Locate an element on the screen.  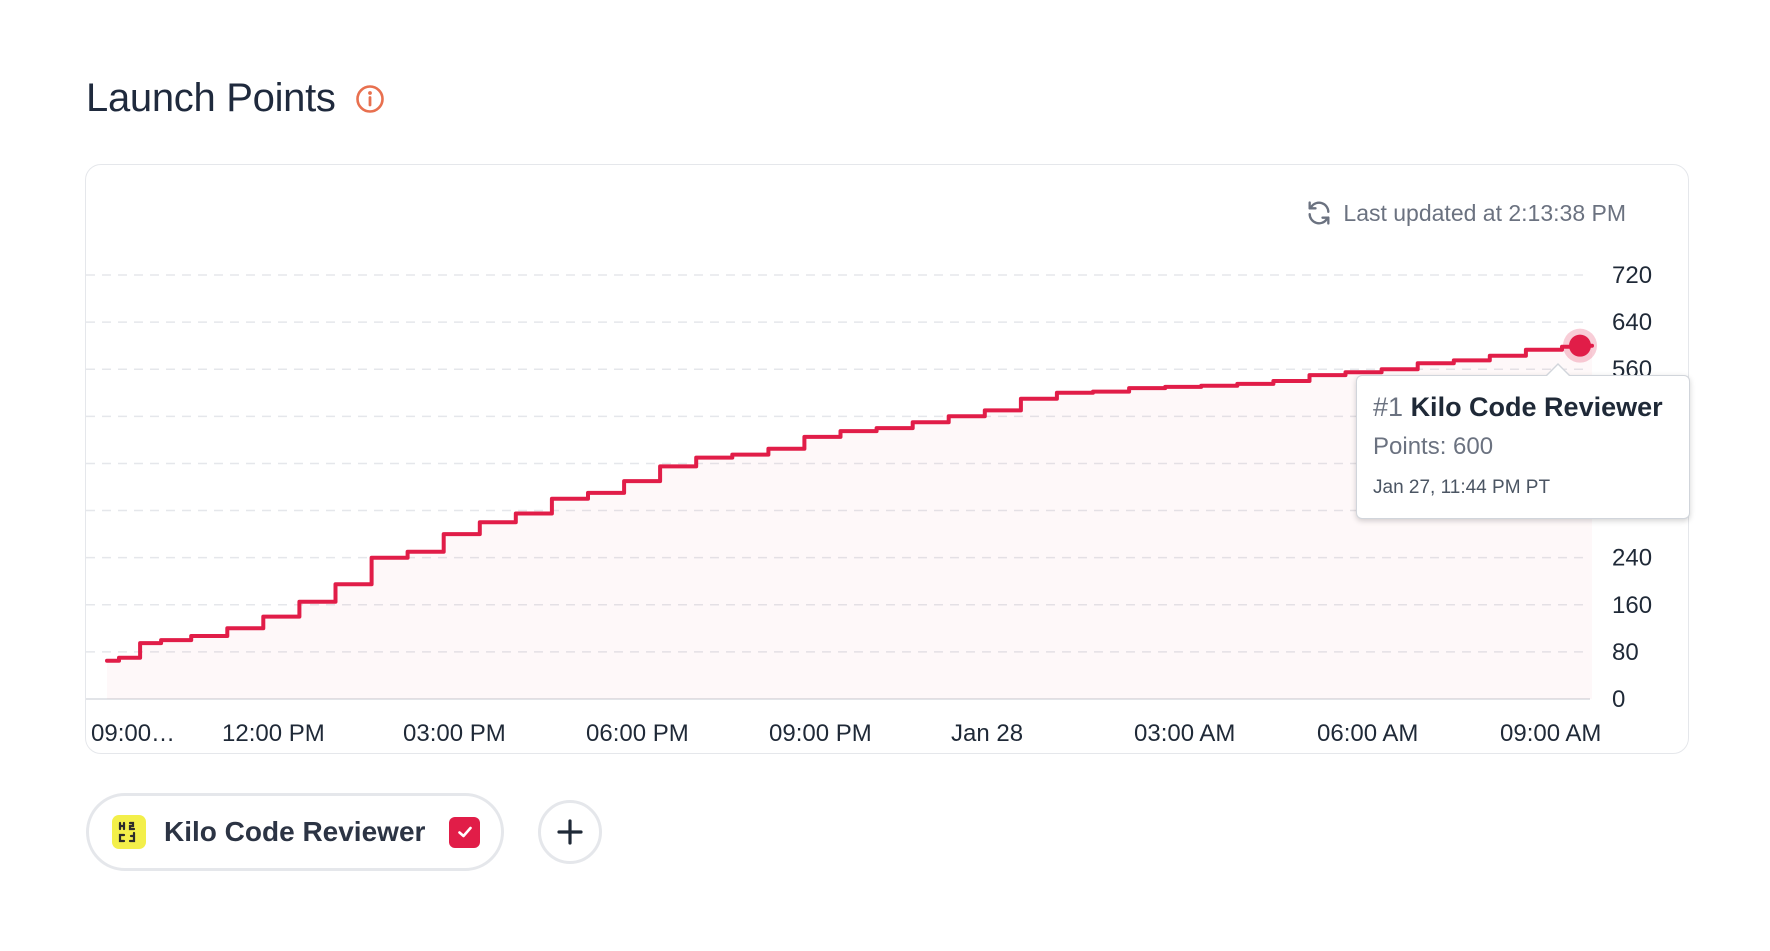
check-icon is located at coordinates (465, 832).